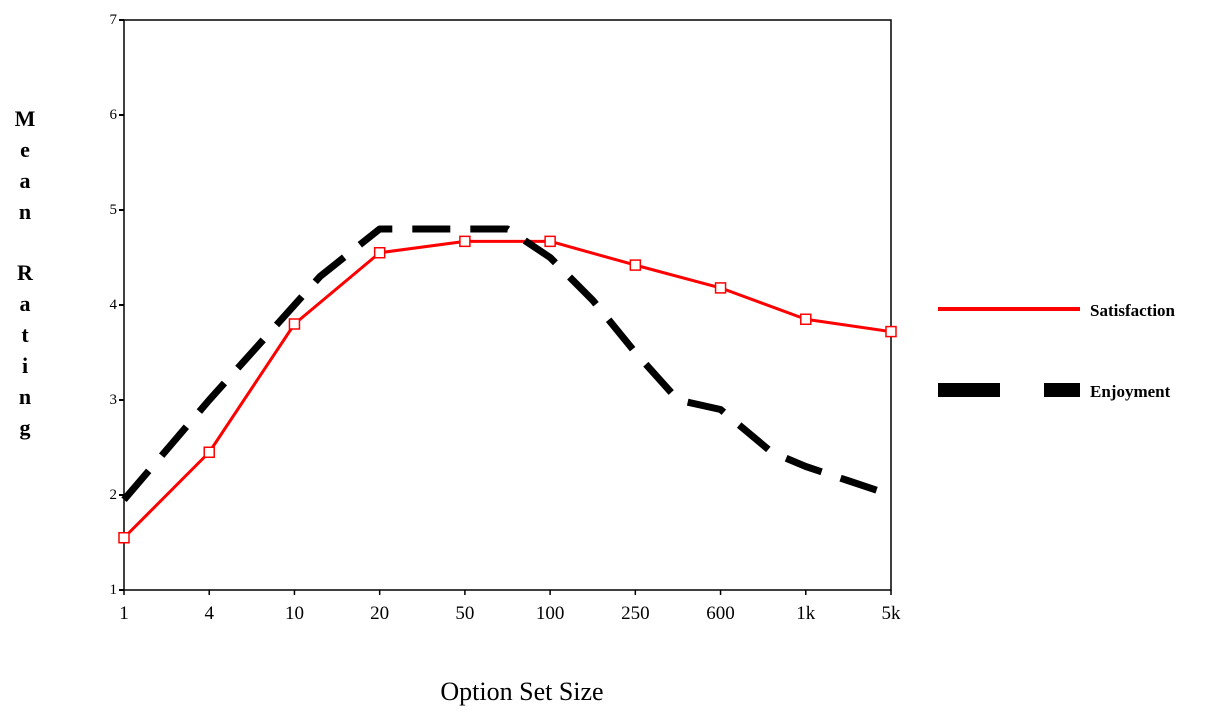 Image resolution: width=1225 pixels, height=713 pixels. What do you see at coordinates (114, 400) in the screenshot?
I see `y-tick-label: 3` at bounding box center [114, 400].